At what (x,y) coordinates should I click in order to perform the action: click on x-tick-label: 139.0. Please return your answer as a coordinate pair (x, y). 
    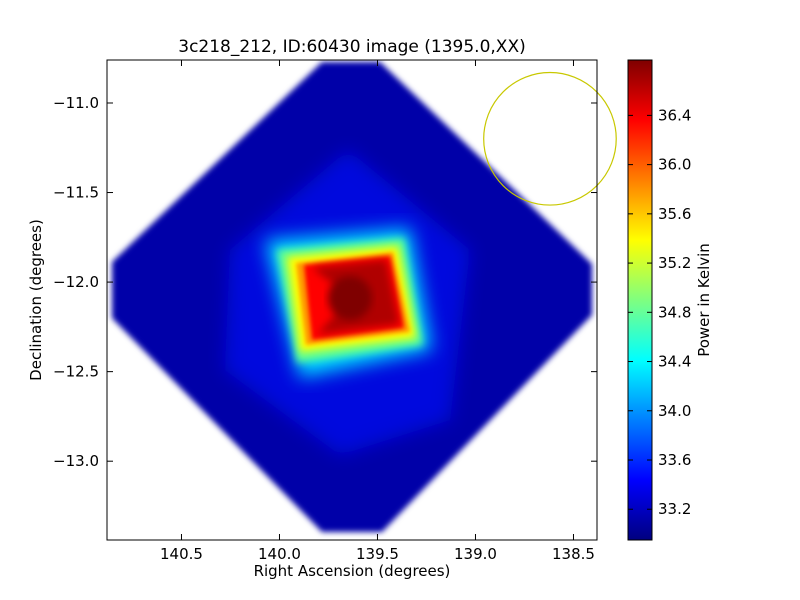
    Looking at the image, I should click on (475, 554).